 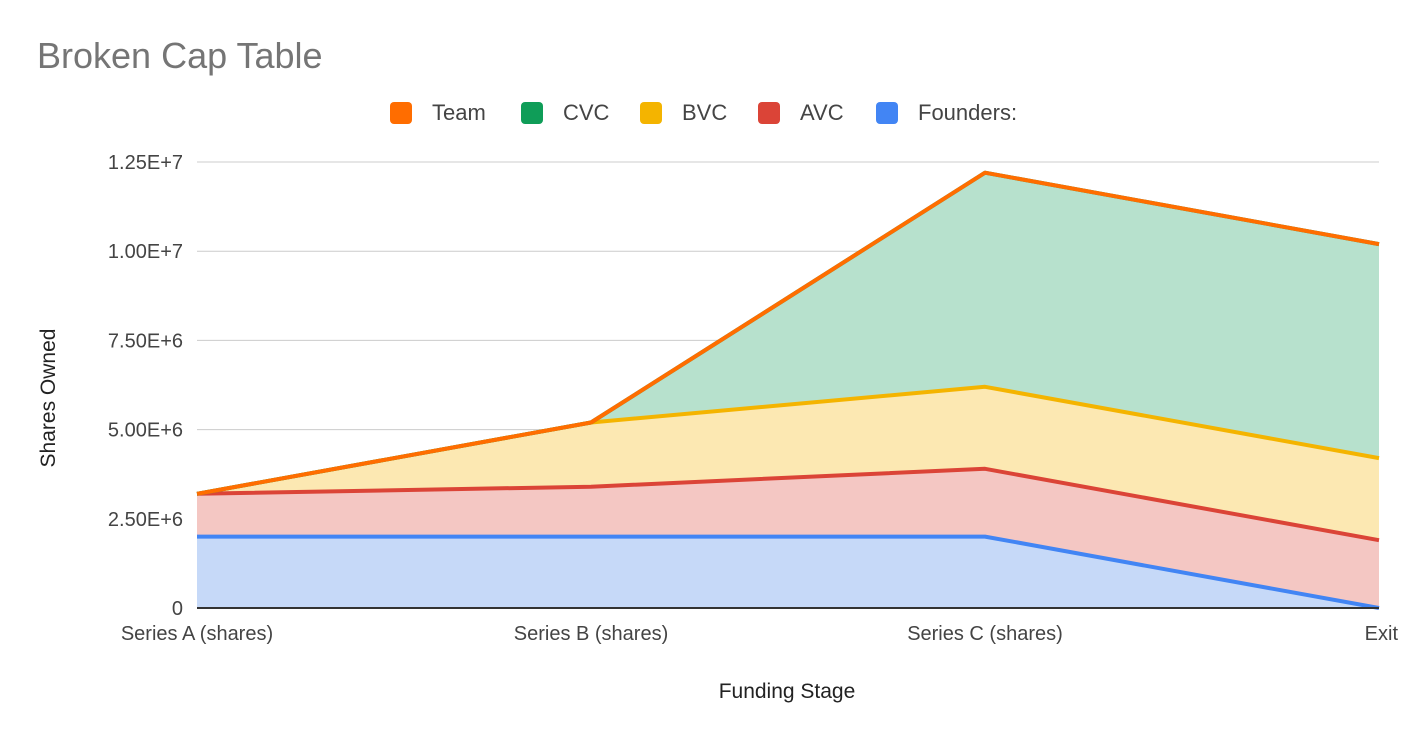 I want to click on legend: Team CVC BVC AVC Founders:, so click(x=703, y=112).